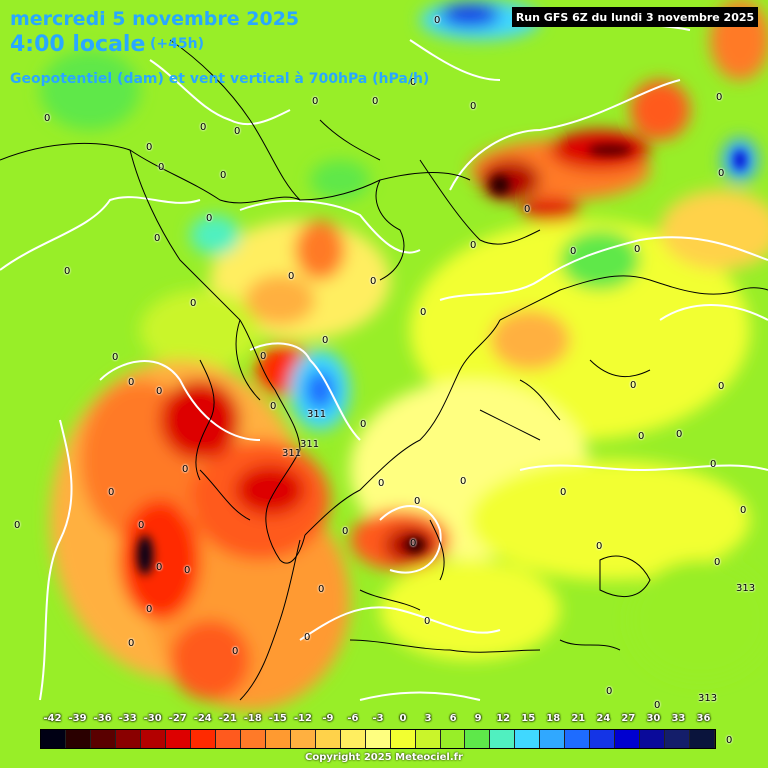  Describe the element at coordinates (653, 718) in the screenshot. I see `legend-label: 30` at that location.